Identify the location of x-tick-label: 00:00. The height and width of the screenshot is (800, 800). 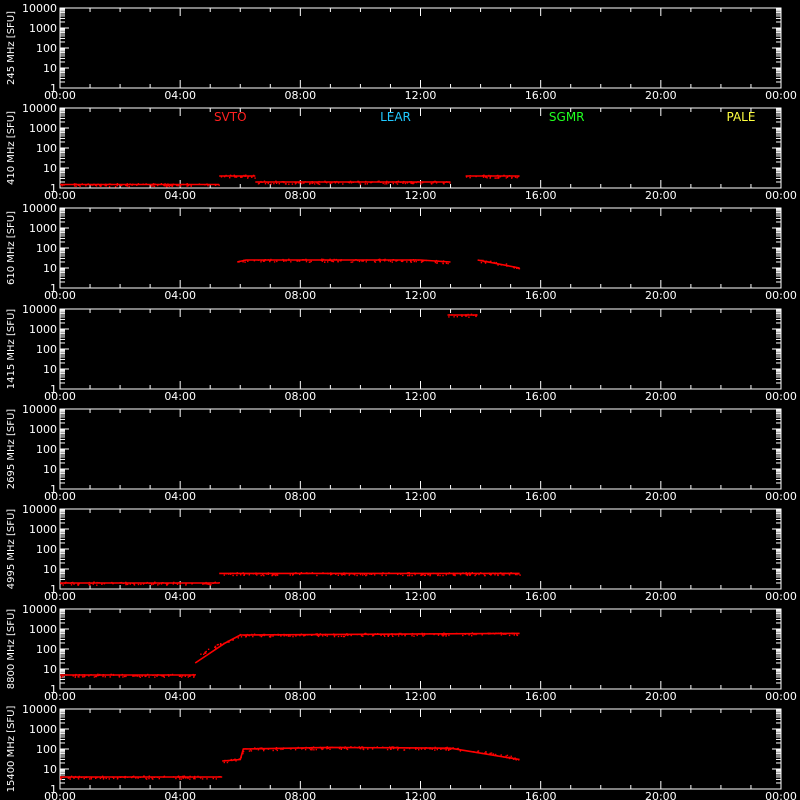
(781, 396).